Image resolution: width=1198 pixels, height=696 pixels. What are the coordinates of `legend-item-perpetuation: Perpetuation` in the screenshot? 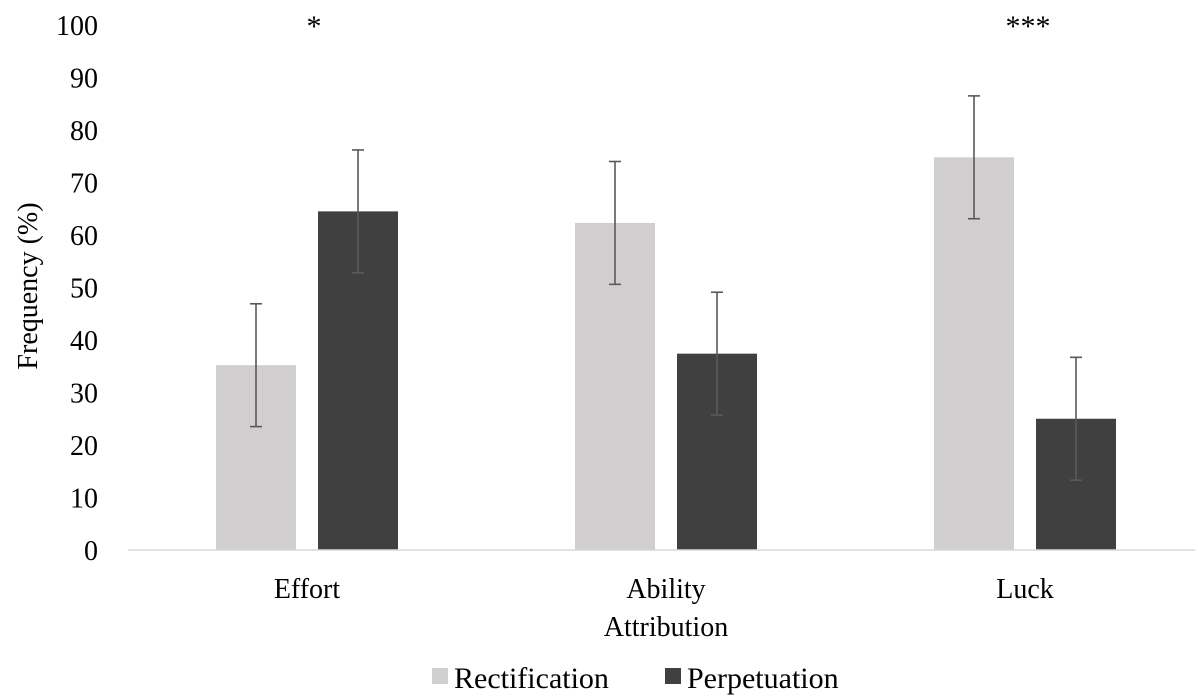 It's located at (752, 678).